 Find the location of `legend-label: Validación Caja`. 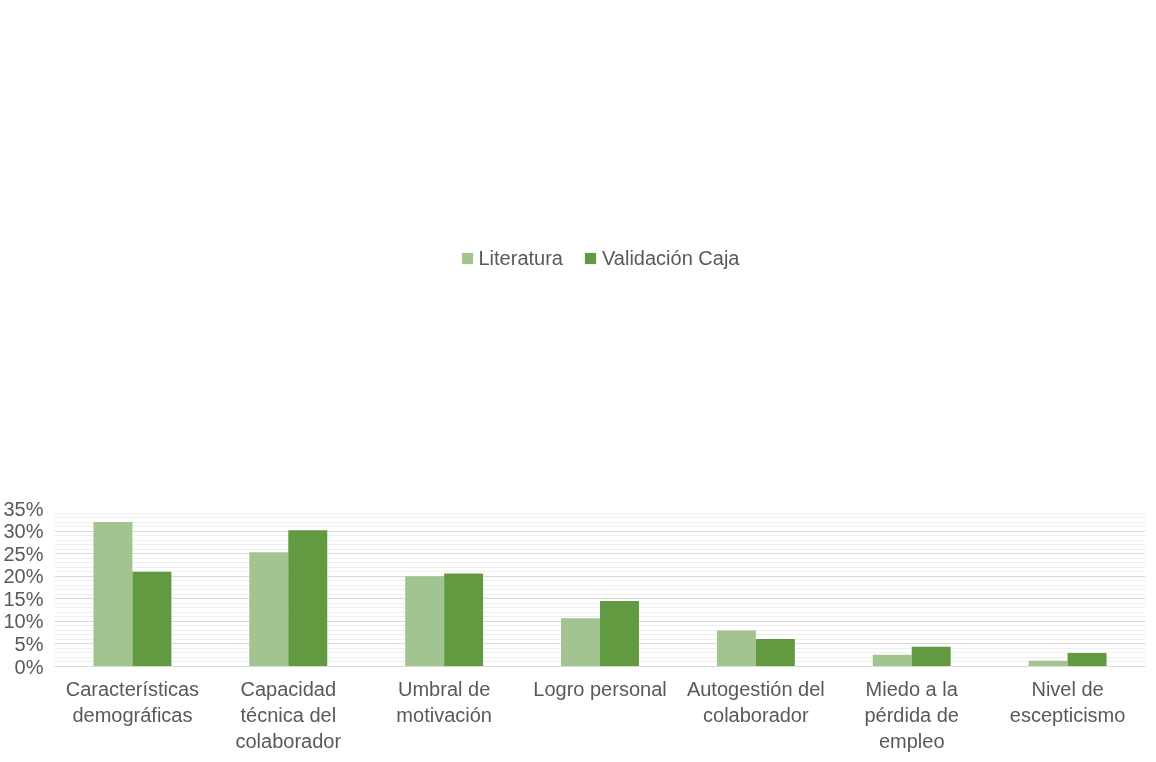

legend-label: Validación Caja is located at coordinates (671, 258).